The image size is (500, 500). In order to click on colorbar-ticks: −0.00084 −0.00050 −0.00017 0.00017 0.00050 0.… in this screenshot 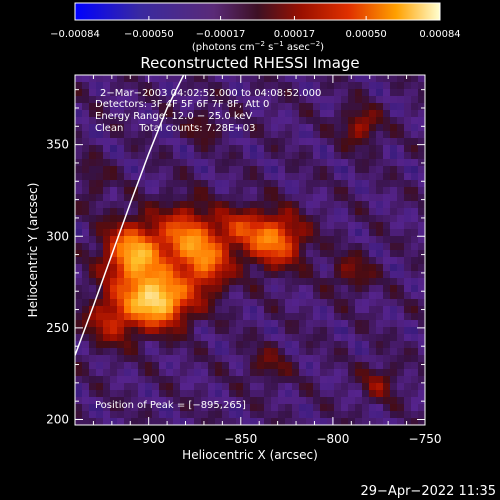, I will do `click(255, 28)`.